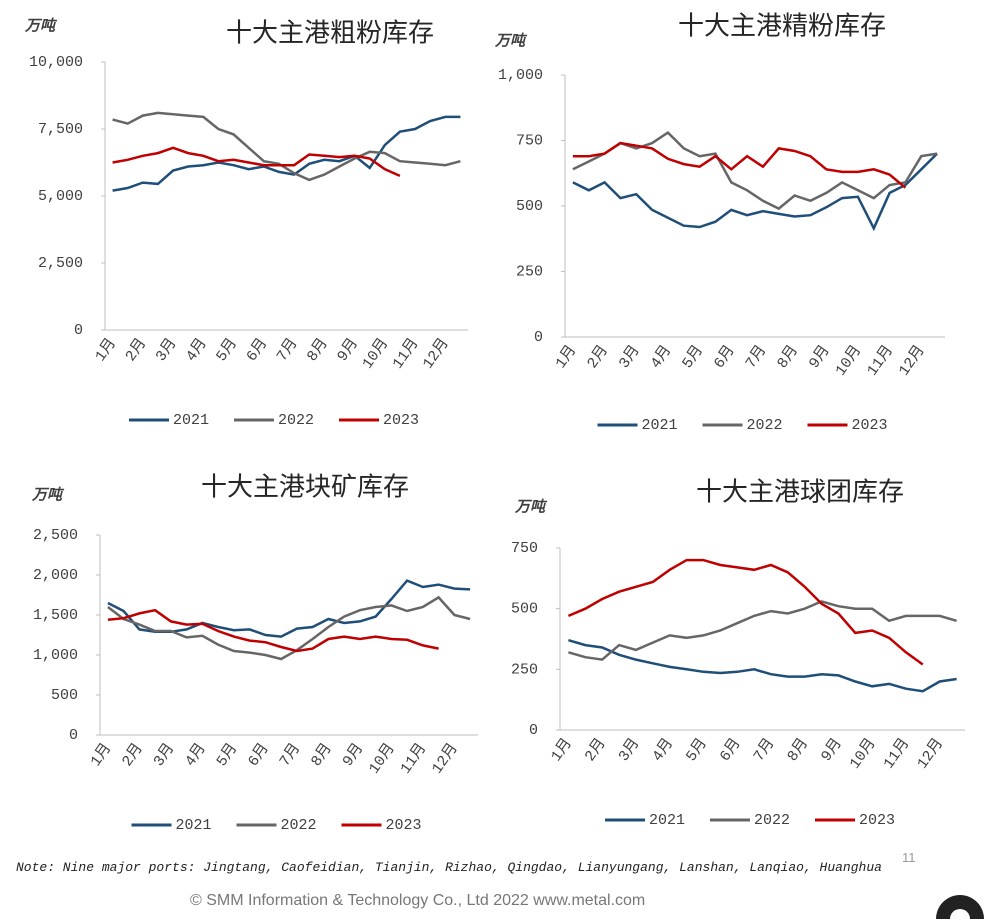 The height and width of the screenshot is (919, 985). Describe the element at coordinates (909, 857) in the screenshot. I see `page-number: 11` at that location.